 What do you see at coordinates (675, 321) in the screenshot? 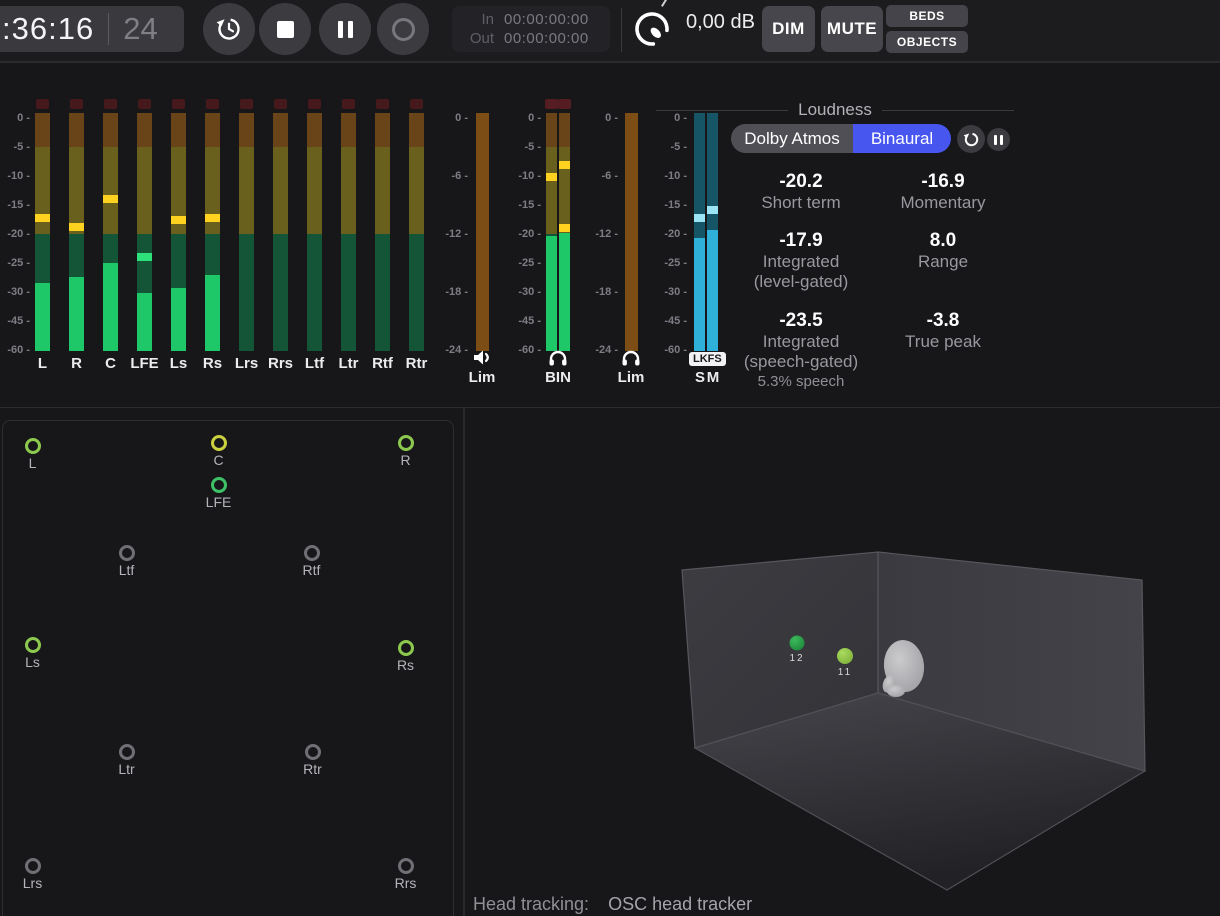
I see `meter-scale-lkfs: -45 -` at bounding box center [675, 321].